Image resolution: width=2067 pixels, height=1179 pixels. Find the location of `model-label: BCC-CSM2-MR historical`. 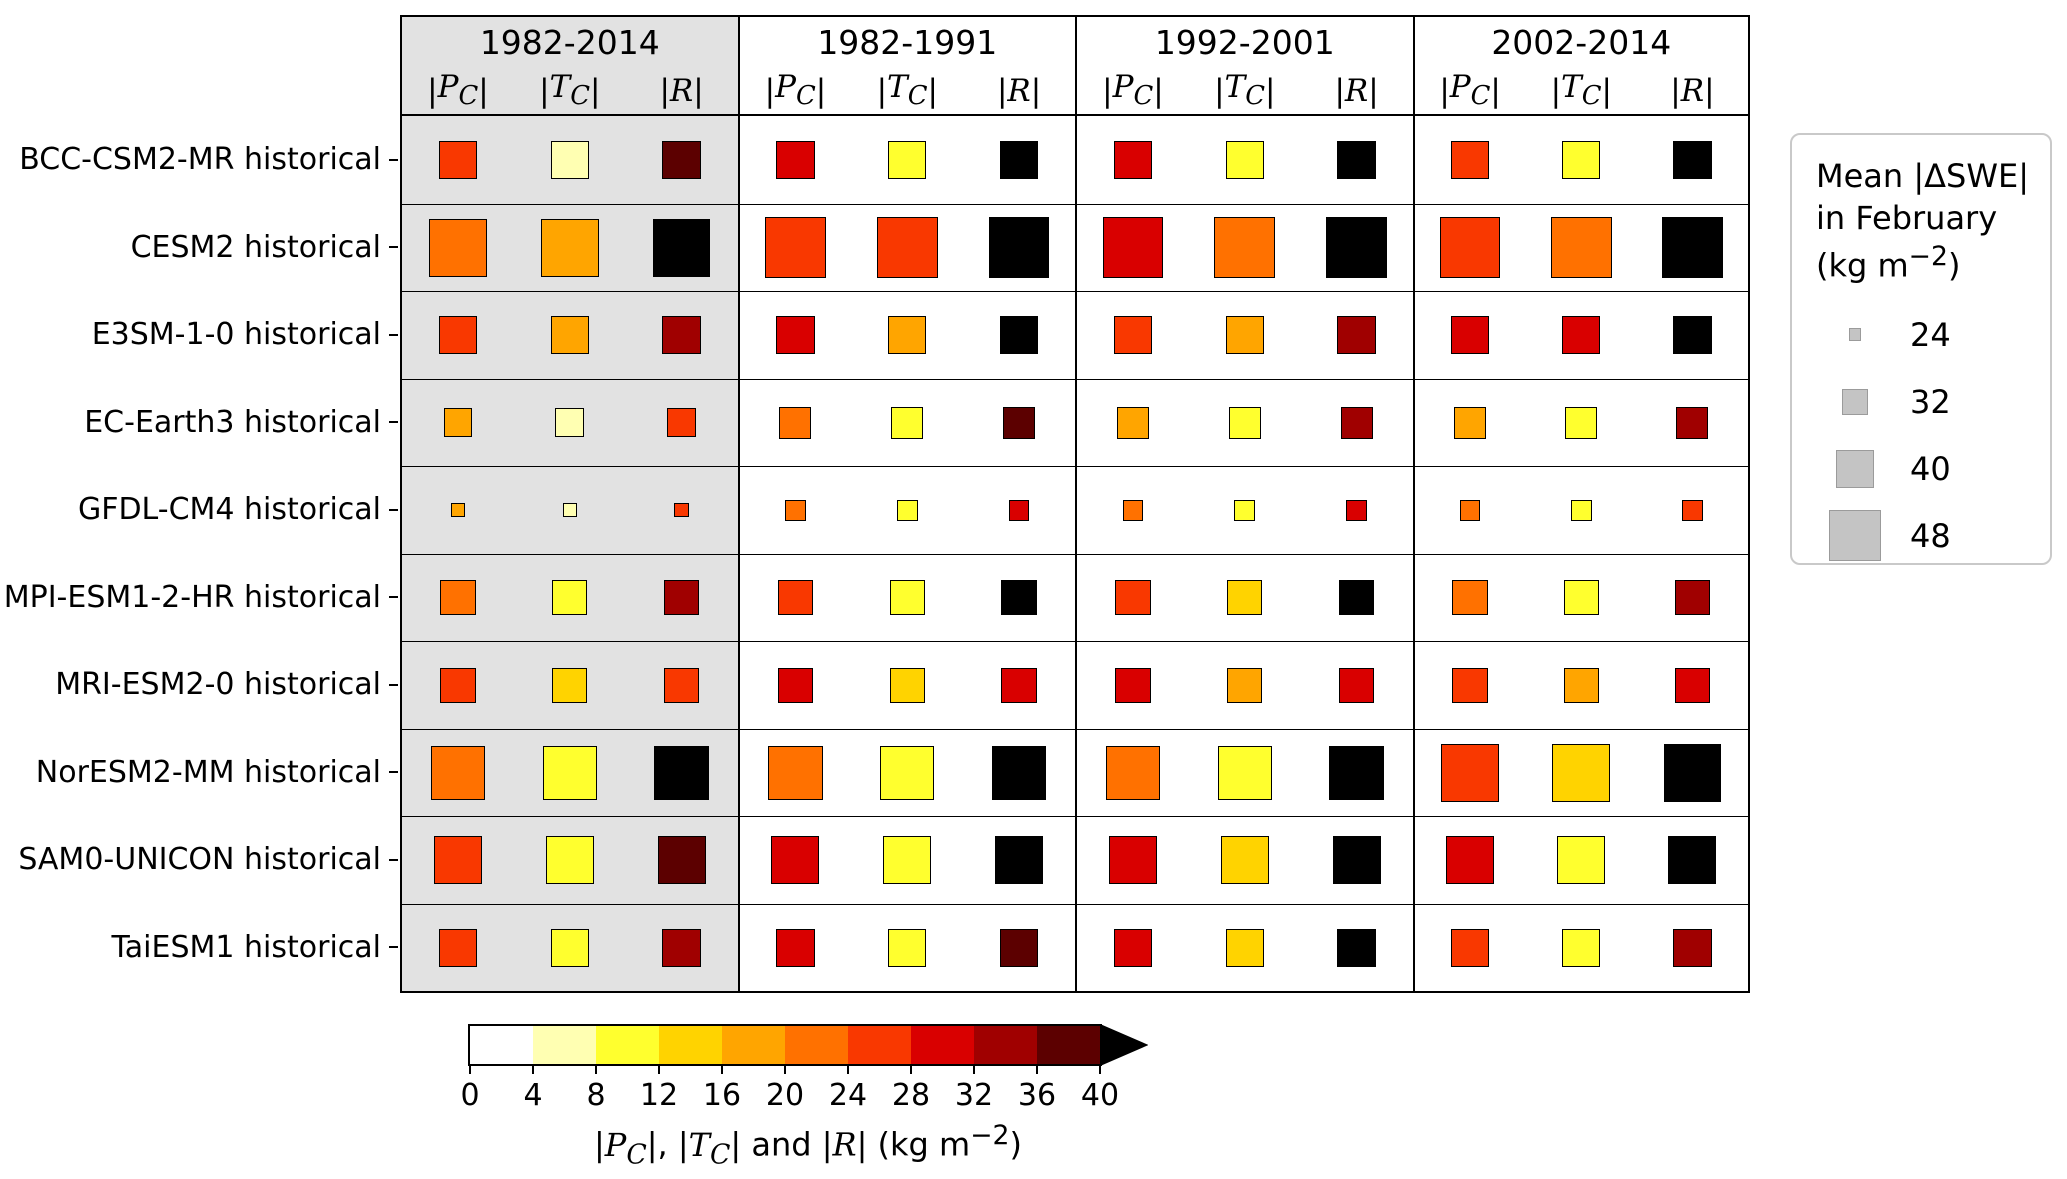

model-label: BCC-CSM2-MR historical is located at coordinates (199, 160).